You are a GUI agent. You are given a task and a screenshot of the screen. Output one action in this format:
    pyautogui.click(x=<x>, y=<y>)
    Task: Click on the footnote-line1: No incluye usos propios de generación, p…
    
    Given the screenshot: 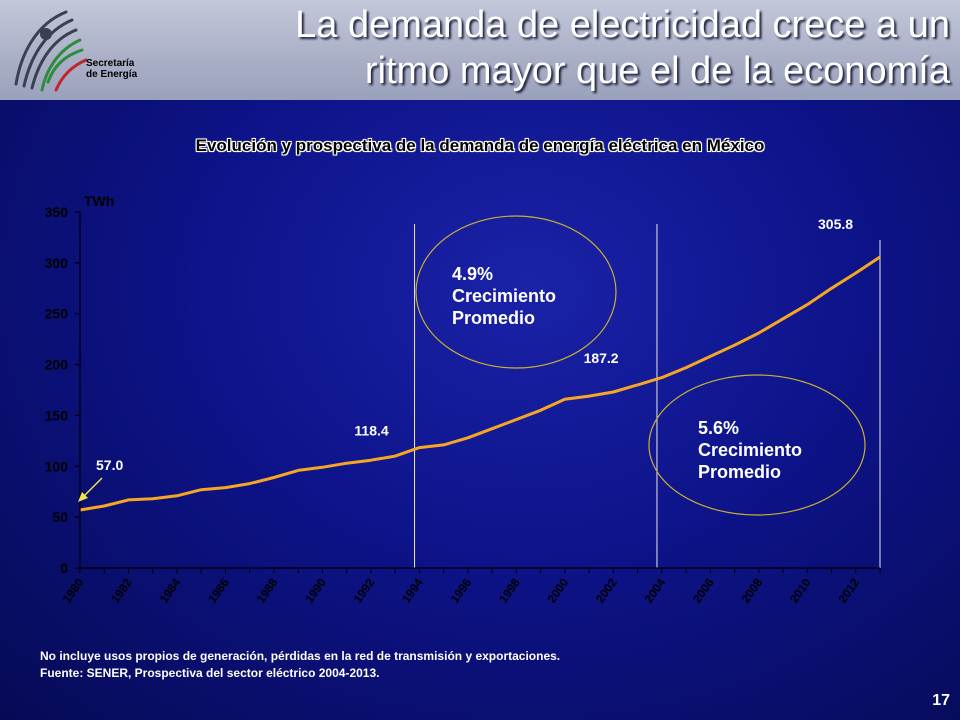 What is the action you would take?
    pyautogui.click(x=300, y=656)
    